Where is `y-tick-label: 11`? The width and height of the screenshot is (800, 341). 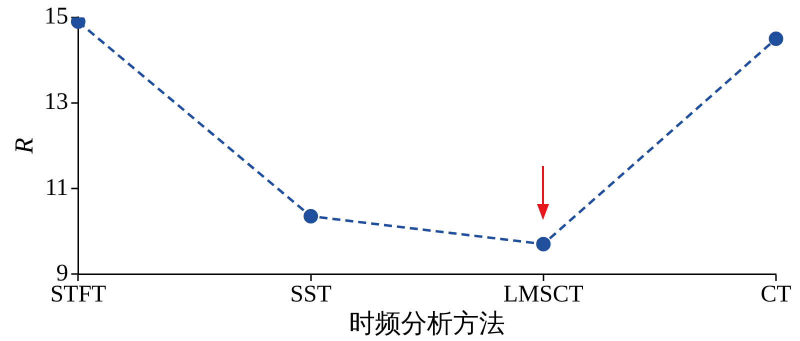
y-tick-label: 11 is located at coordinates (56, 187).